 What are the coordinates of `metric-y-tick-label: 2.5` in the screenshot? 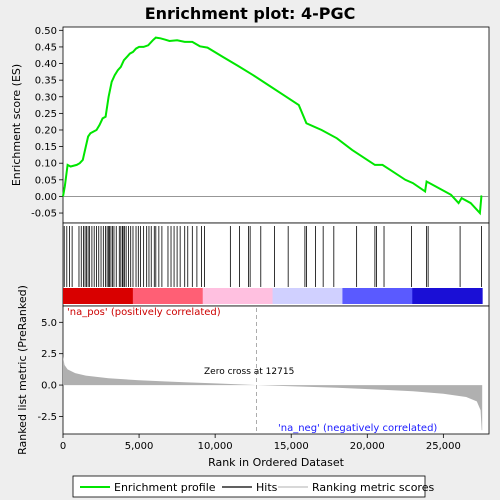 It's located at (49, 354).